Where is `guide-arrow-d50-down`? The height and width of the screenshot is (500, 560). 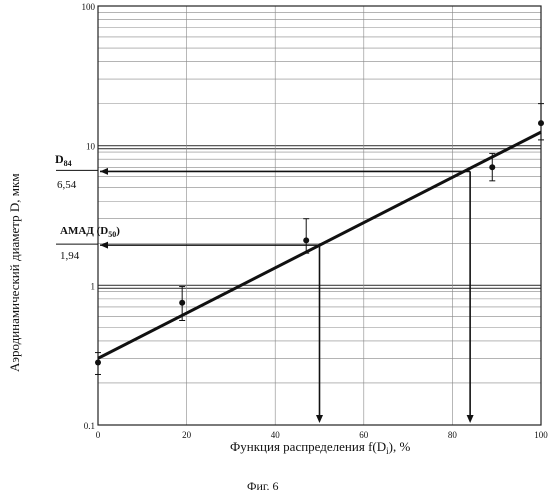
guide-arrow-d50-down is located at coordinates (319, 419).